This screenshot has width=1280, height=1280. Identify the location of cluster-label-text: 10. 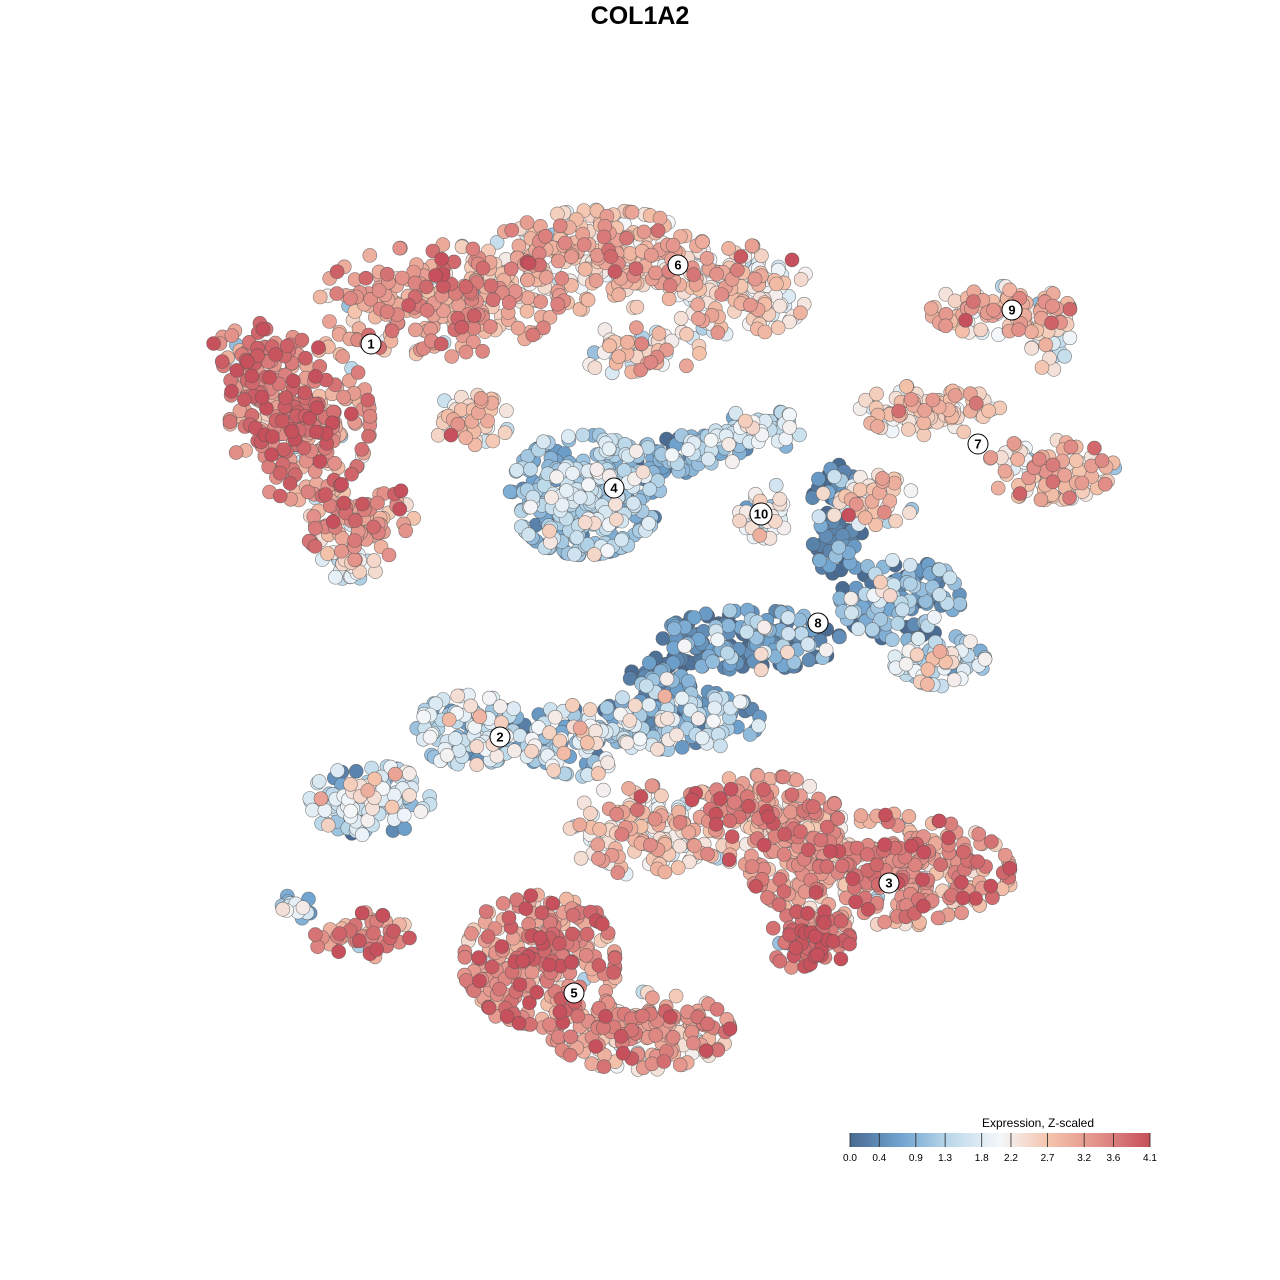
(761, 514).